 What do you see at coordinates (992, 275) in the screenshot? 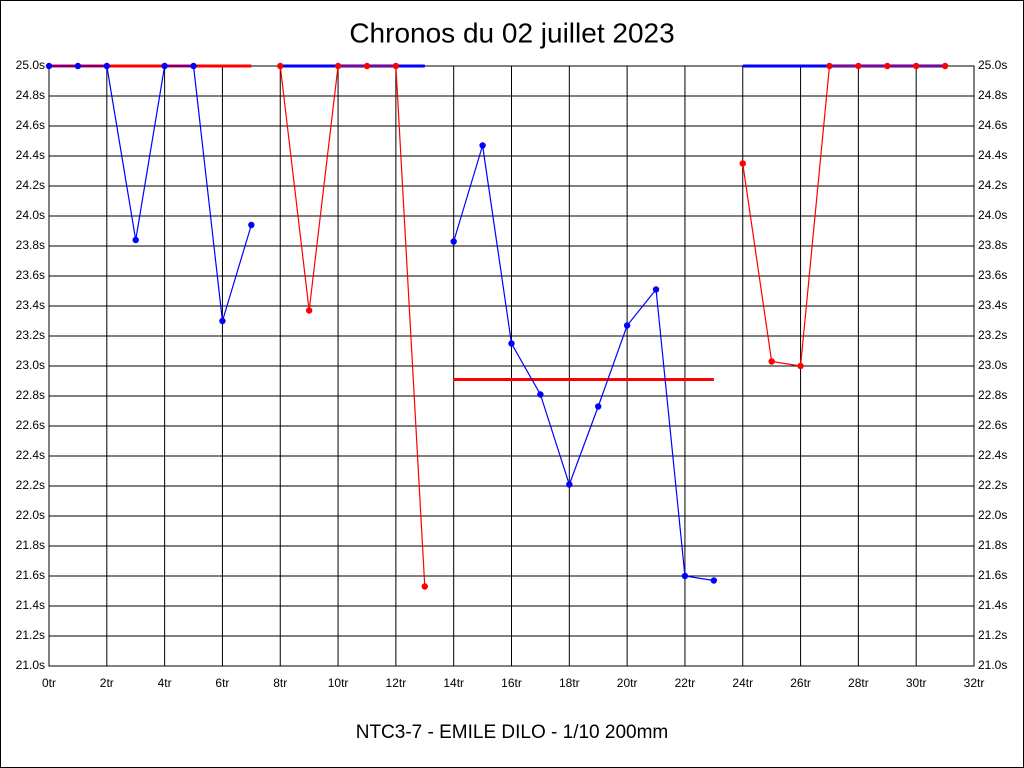
I see `y-tick-label-right: 23.6s` at bounding box center [992, 275].